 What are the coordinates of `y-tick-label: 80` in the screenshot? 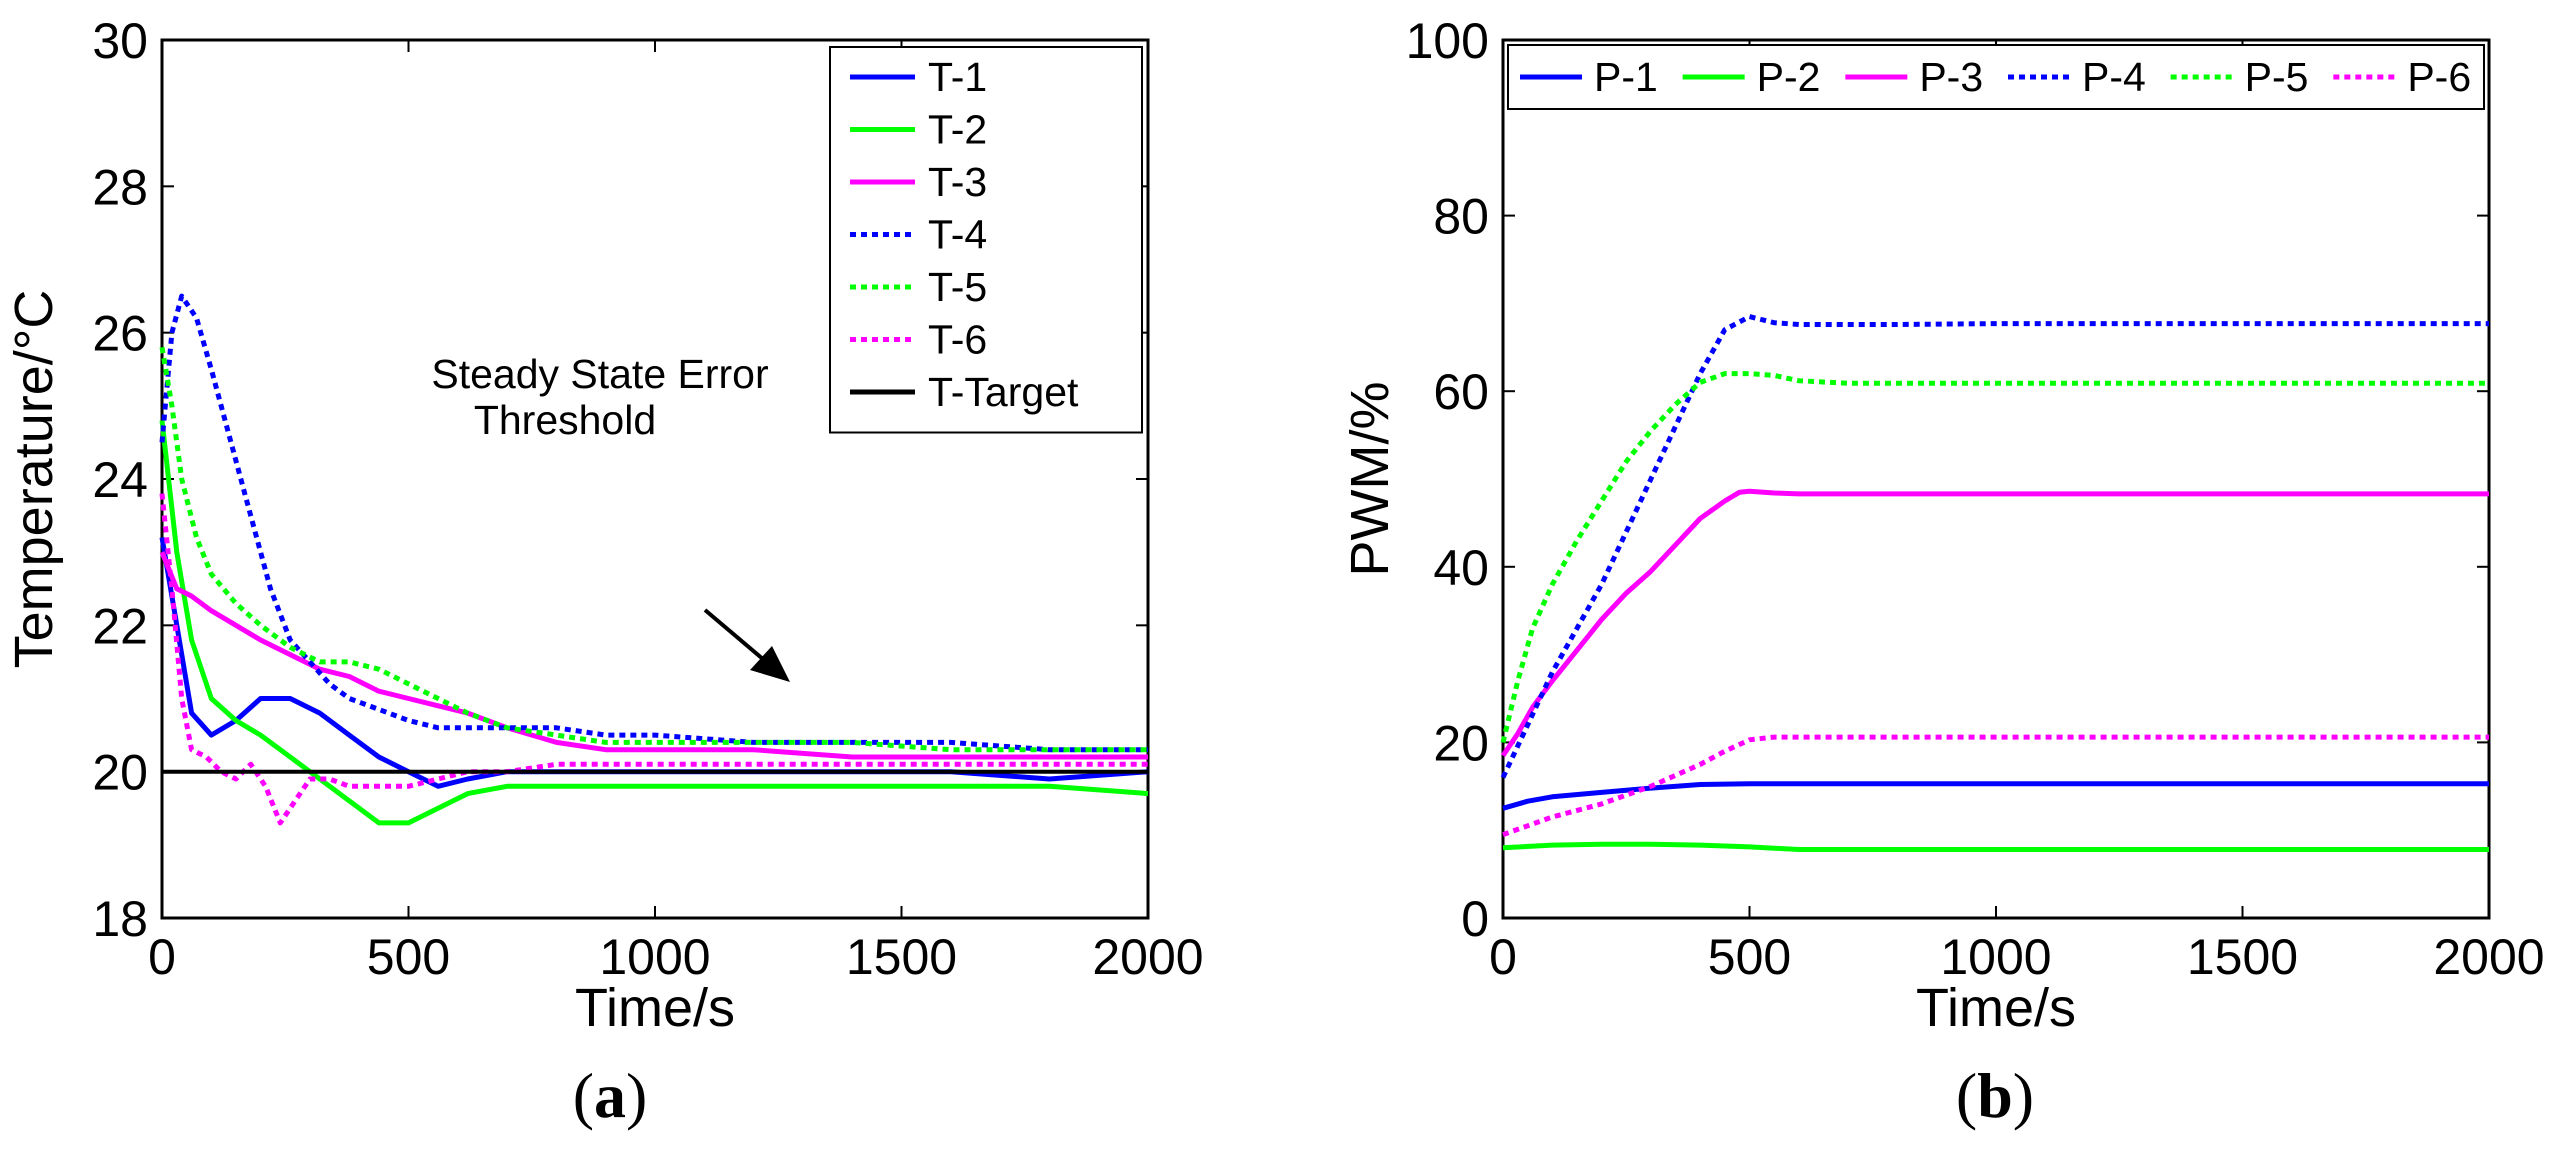 It's located at (1461, 217).